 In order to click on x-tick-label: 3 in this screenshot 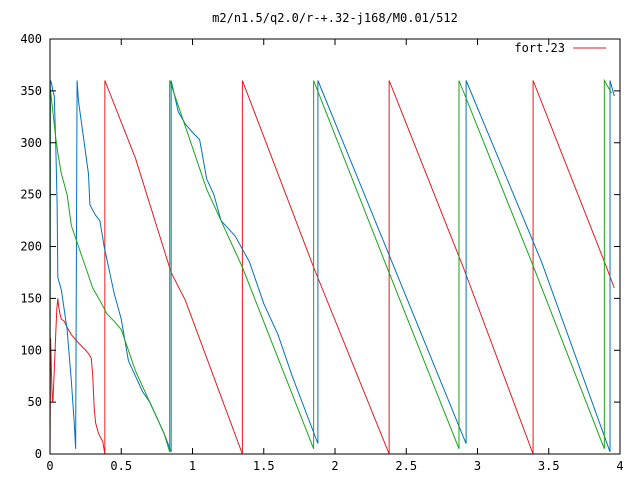, I will do `click(477, 466)`.